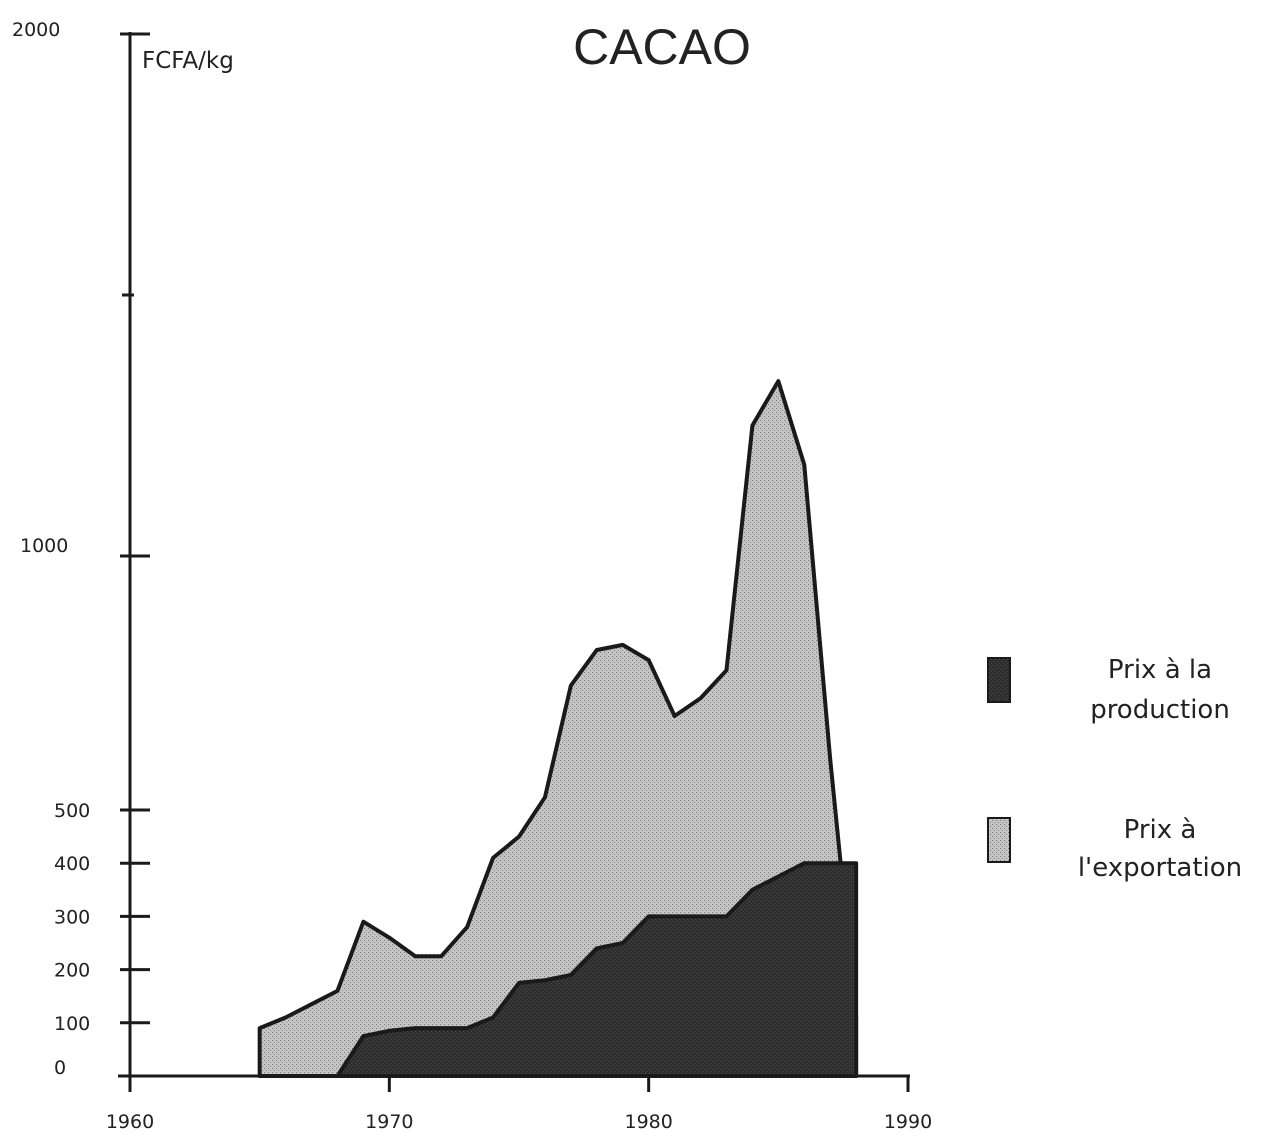  What do you see at coordinates (60, 1068) in the screenshot?
I see `y-tick-label: 0` at bounding box center [60, 1068].